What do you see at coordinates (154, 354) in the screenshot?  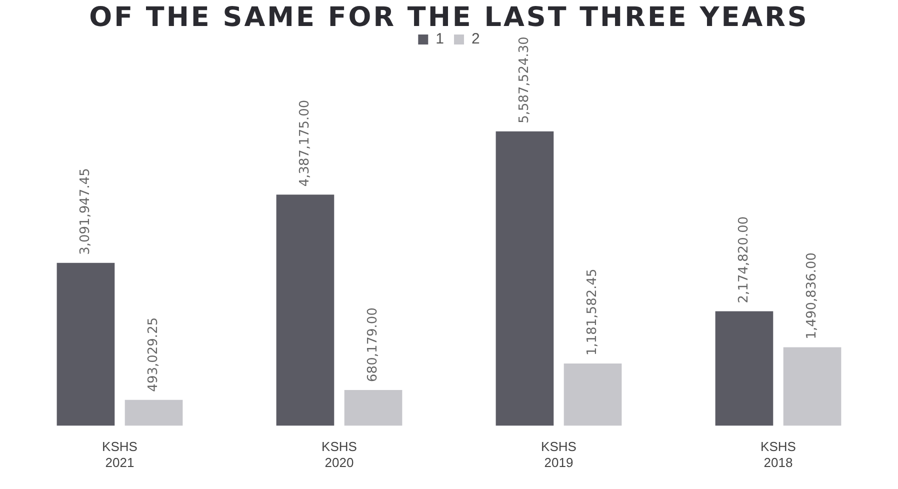 I see `data-label: 493,029.25` at bounding box center [154, 354].